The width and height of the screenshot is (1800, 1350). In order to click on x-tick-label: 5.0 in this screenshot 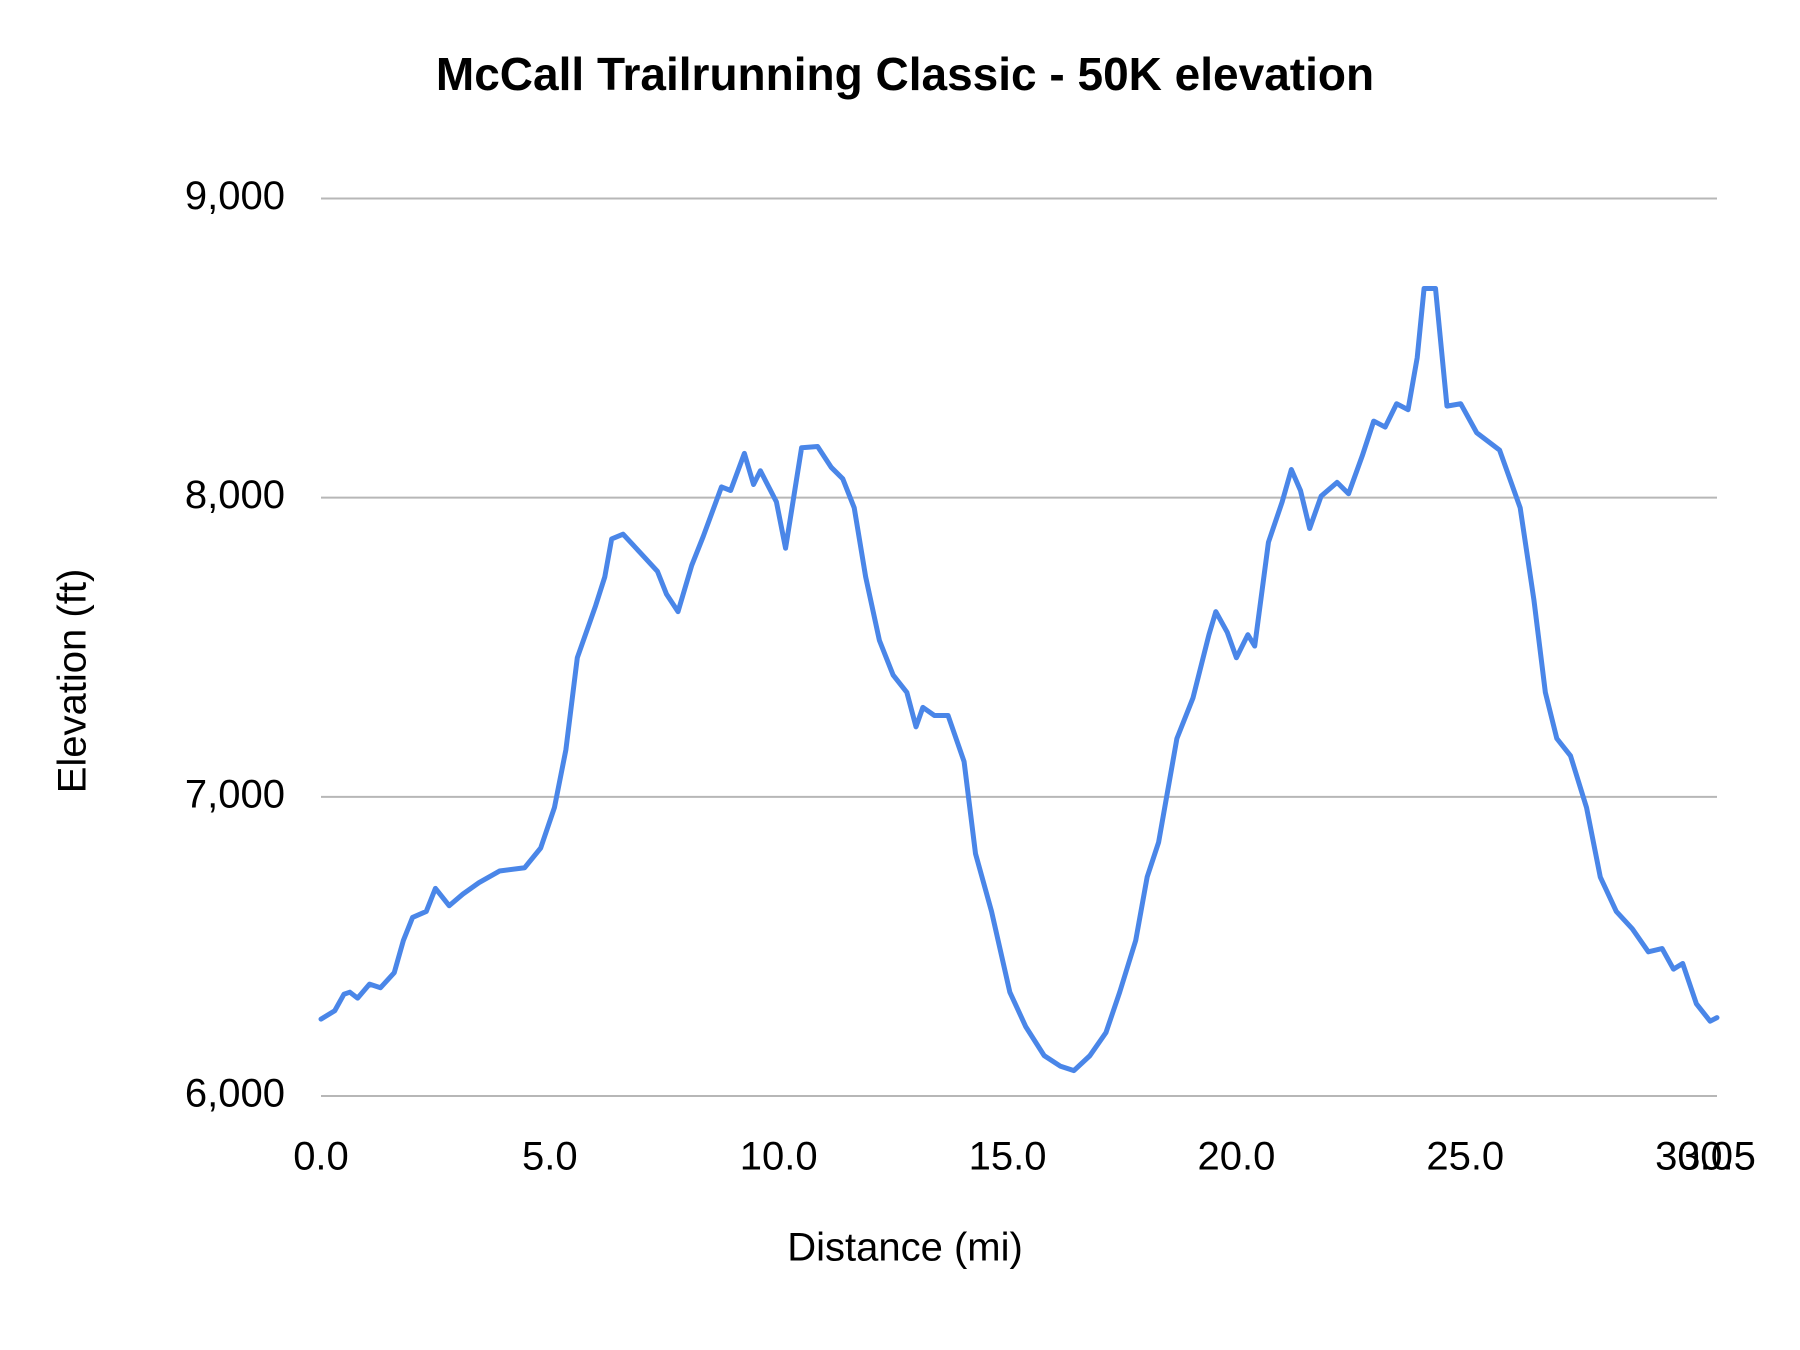, I will do `click(550, 1157)`.